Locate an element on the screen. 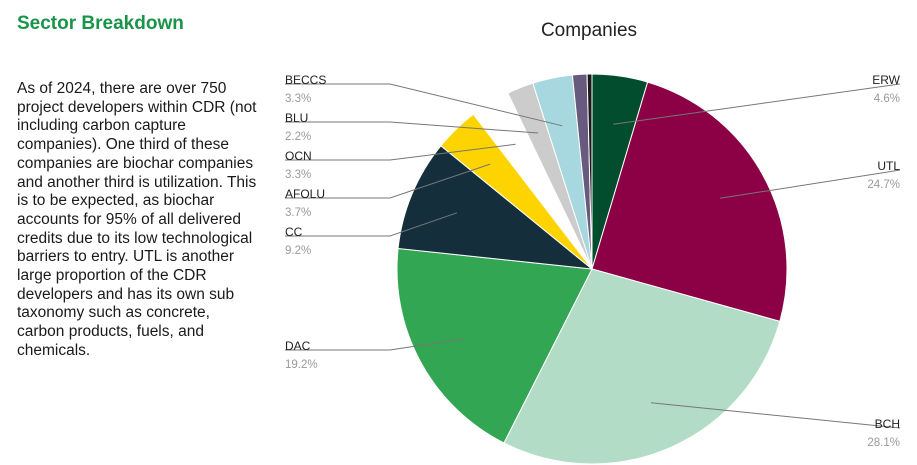 The image size is (917, 465). slice-label-dac: DAC is located at coordinates (298, 346).